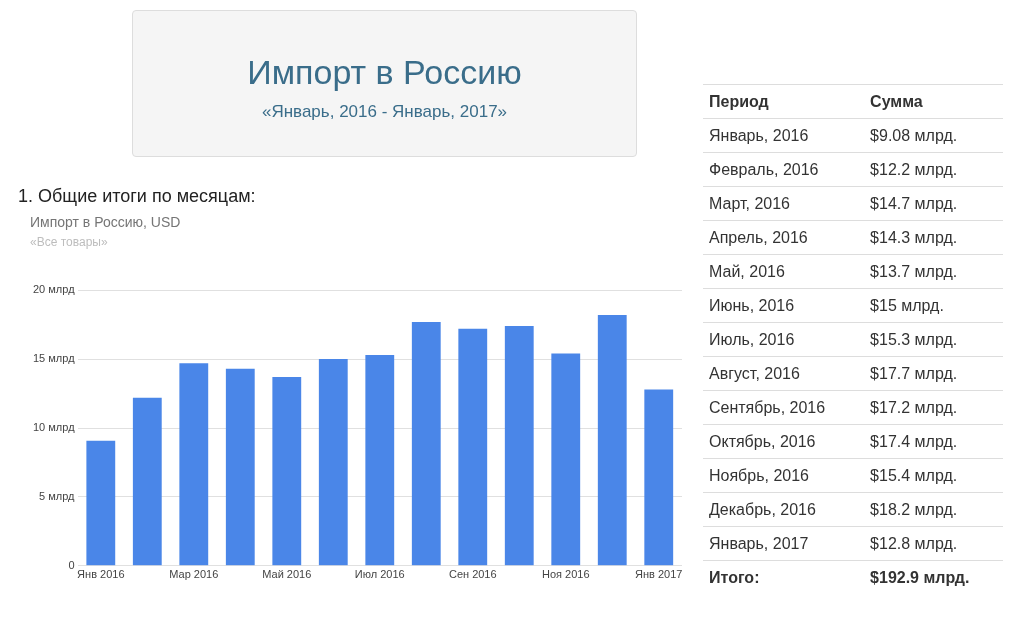 The image size is (1024, 623). What do you see at coordinates (933, 475) in the screenshot?
I see `text: $15.4 млрд.` at bounding box center [933, 475].